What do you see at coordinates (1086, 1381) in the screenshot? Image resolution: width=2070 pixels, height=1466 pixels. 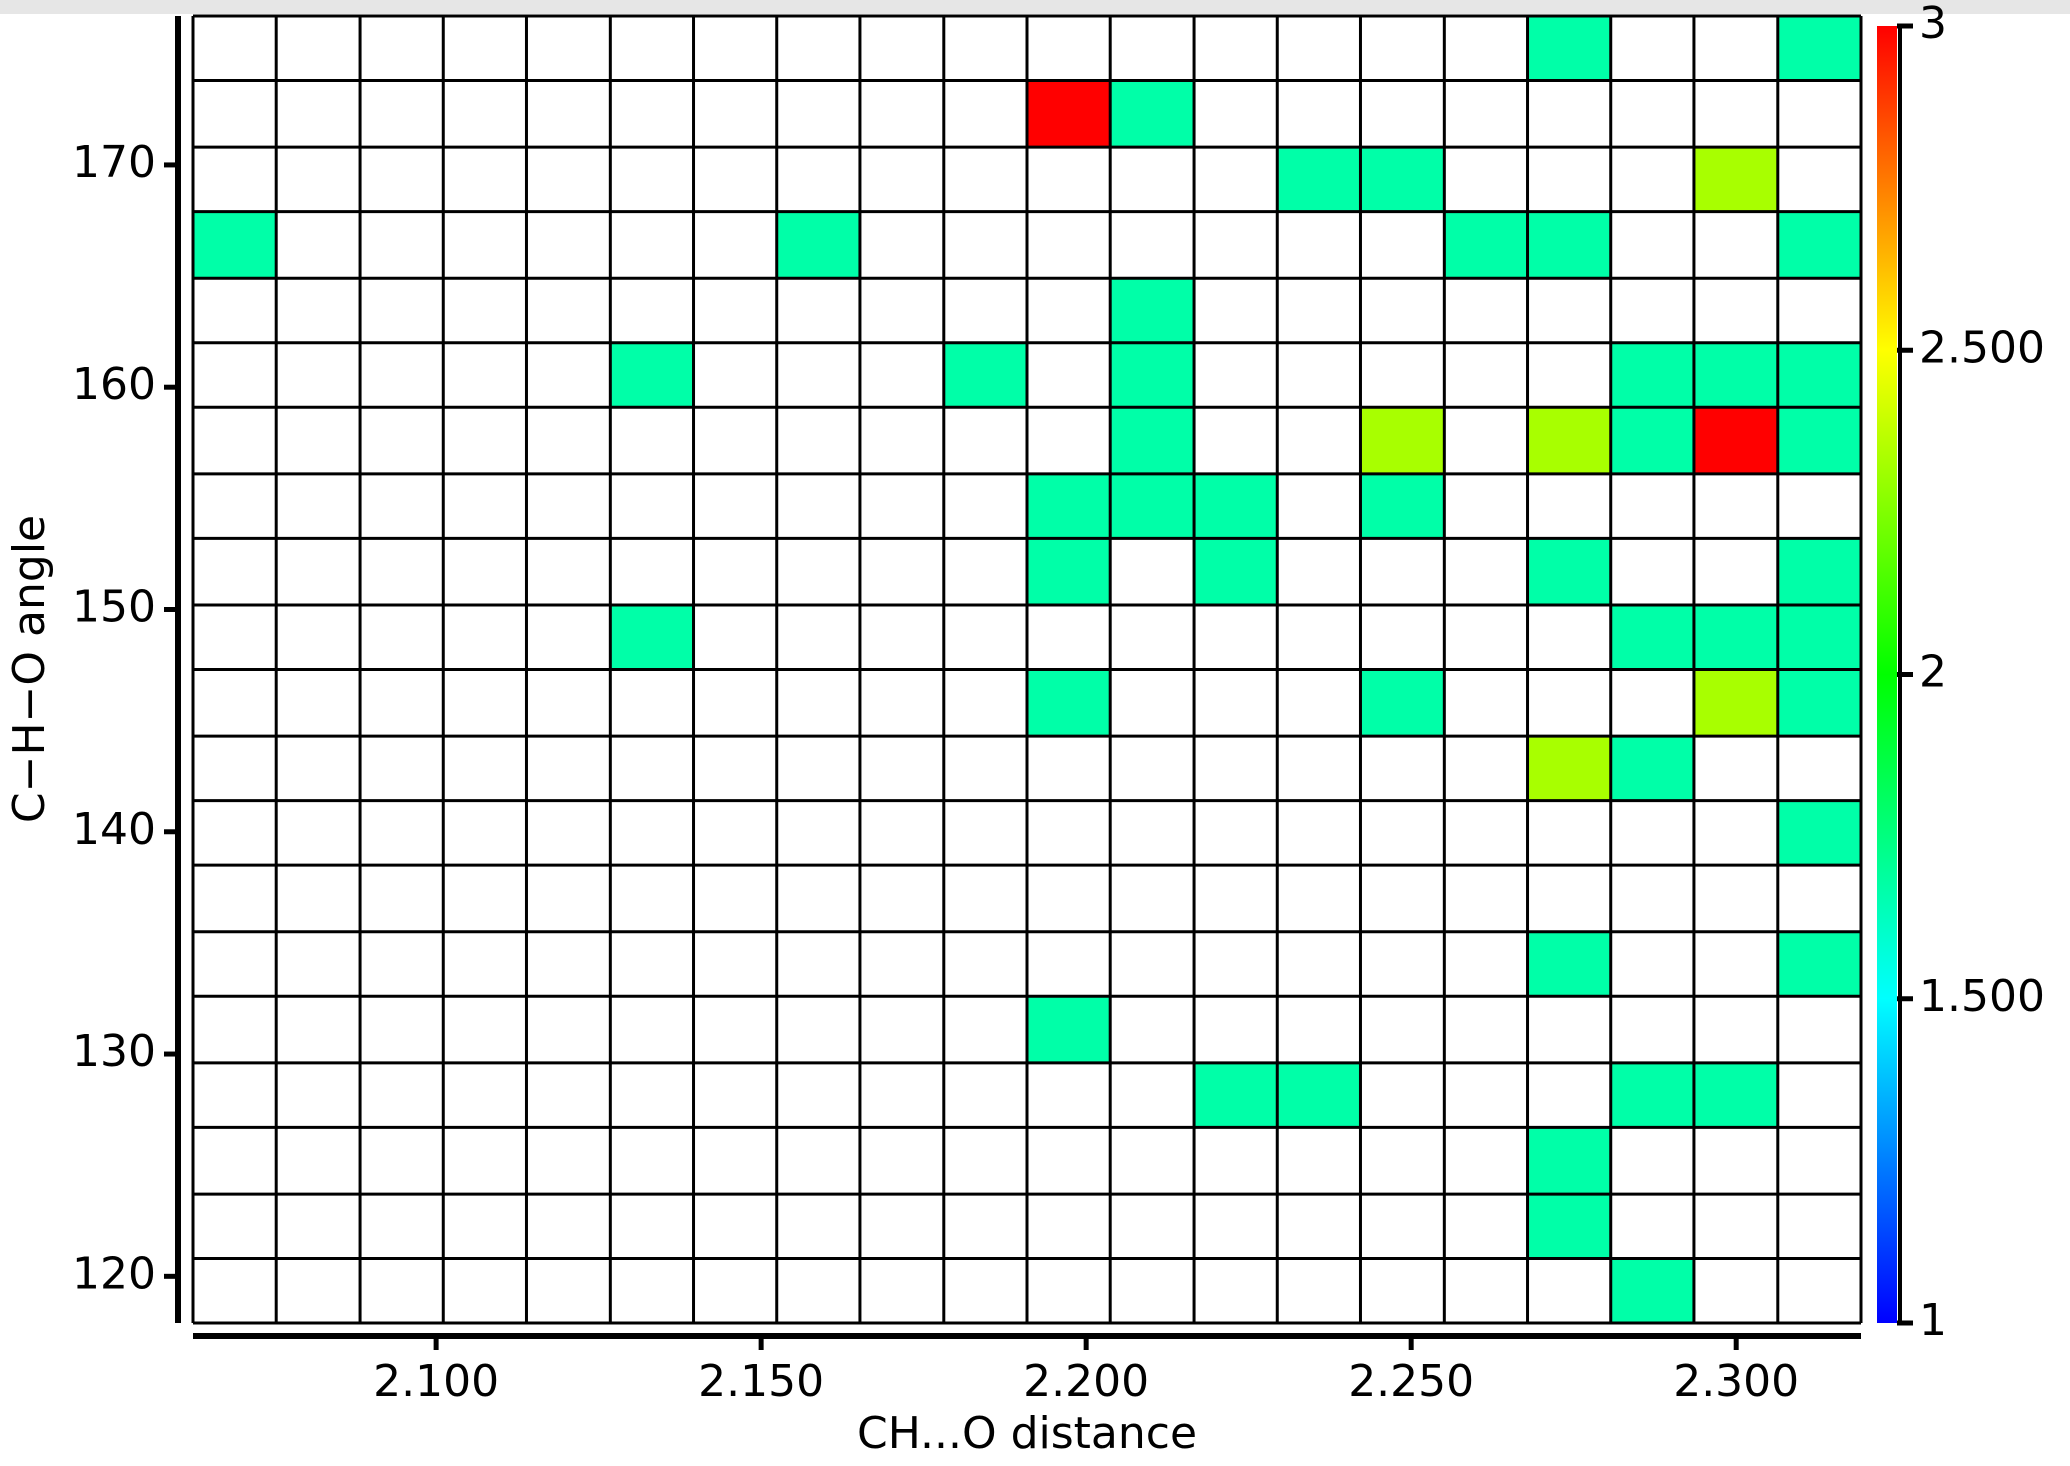 I see `x-tick-label: 2.200` at bounding box center [1086, 1381].